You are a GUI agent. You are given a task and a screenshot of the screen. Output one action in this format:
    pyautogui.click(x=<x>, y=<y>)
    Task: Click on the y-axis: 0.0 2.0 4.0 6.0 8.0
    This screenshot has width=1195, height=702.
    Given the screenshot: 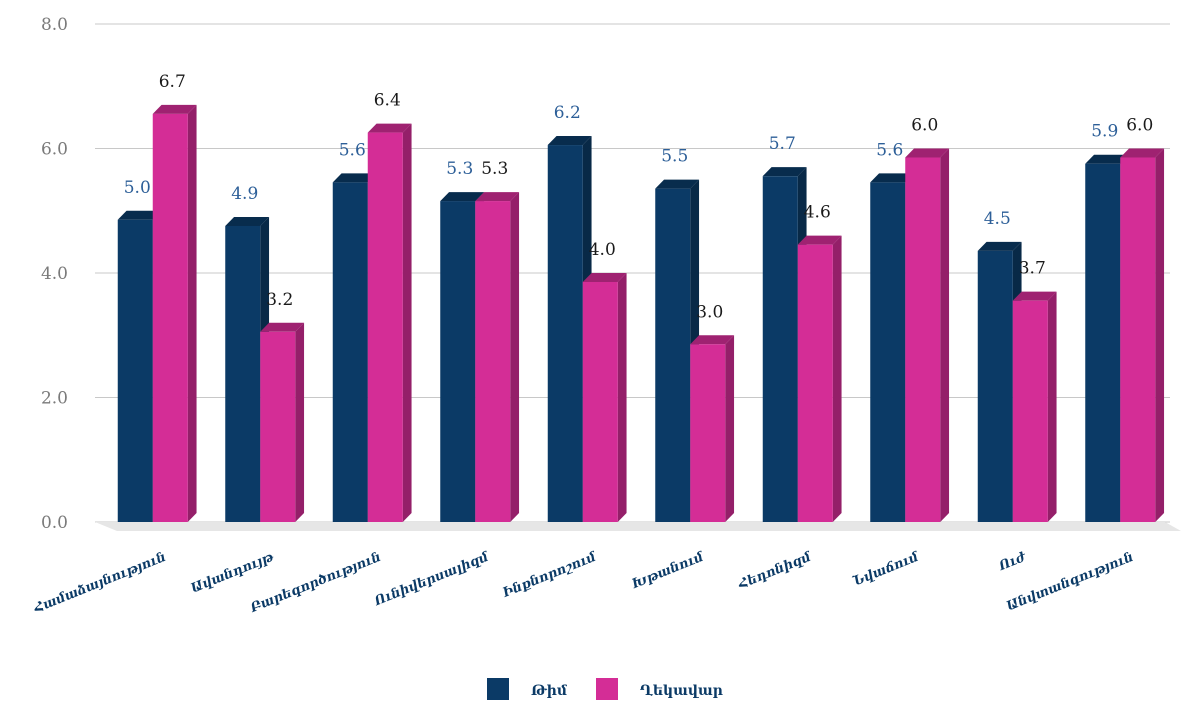 What is the action you would take?
    pyautogui.click(x=54, y=274)
    